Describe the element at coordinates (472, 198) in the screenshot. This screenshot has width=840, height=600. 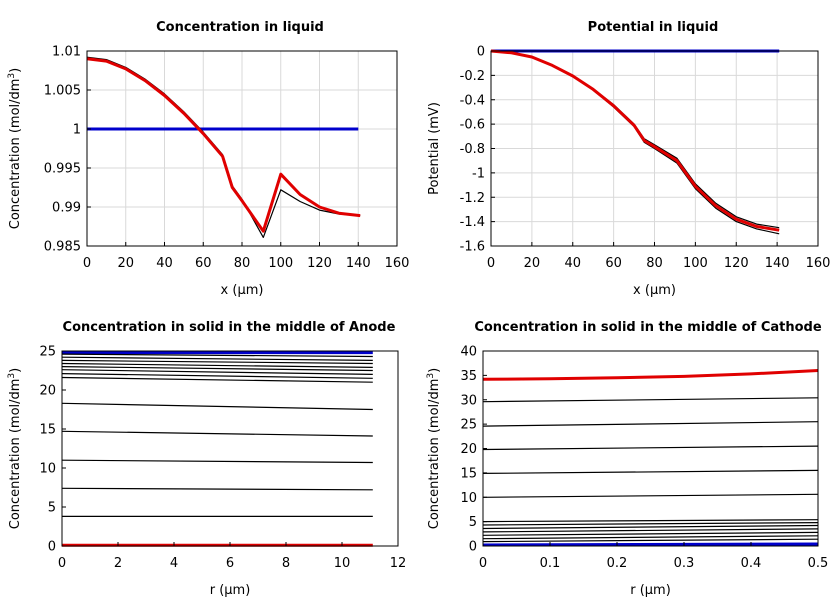
I see `y-tick-label: -1.2` at that location.